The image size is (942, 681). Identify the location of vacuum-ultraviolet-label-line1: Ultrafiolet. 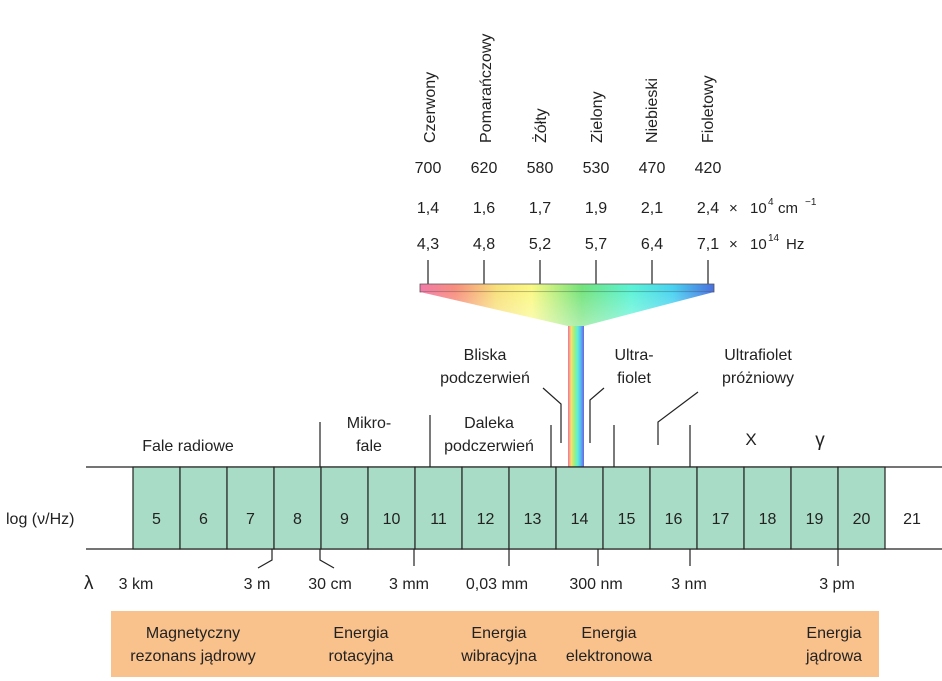
(758, 355).